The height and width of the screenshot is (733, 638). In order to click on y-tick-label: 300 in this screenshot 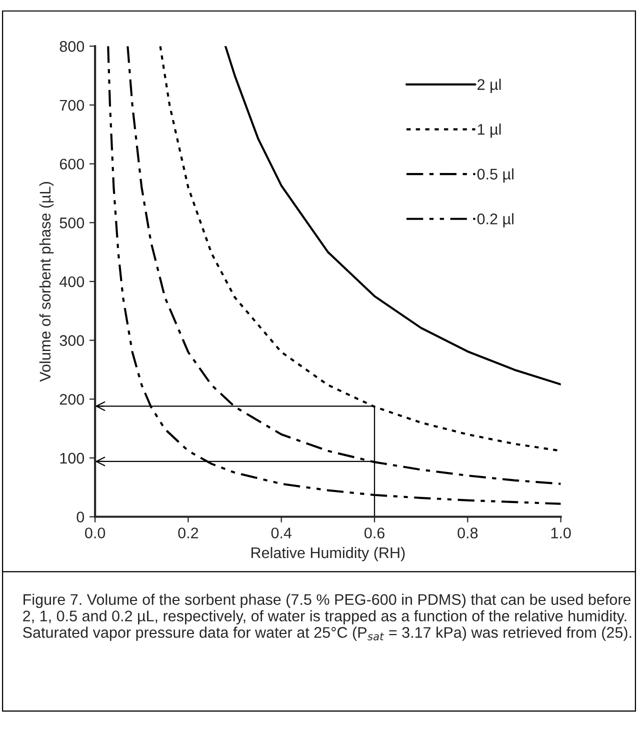, I will do `click(72, 340)`.